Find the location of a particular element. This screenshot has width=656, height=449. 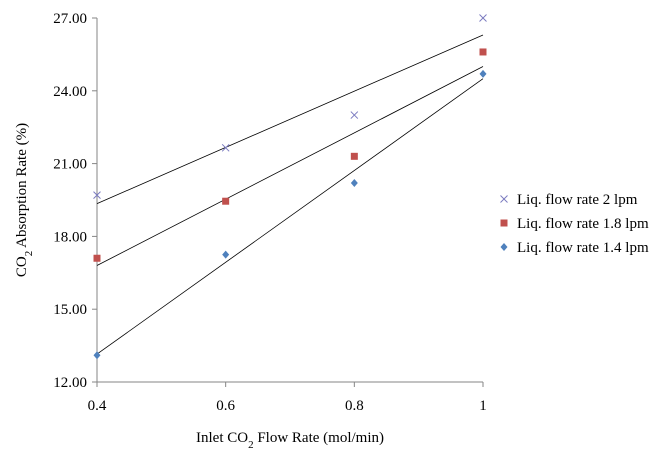

x-tick-label: 1 is located at coordinates (483, 406).